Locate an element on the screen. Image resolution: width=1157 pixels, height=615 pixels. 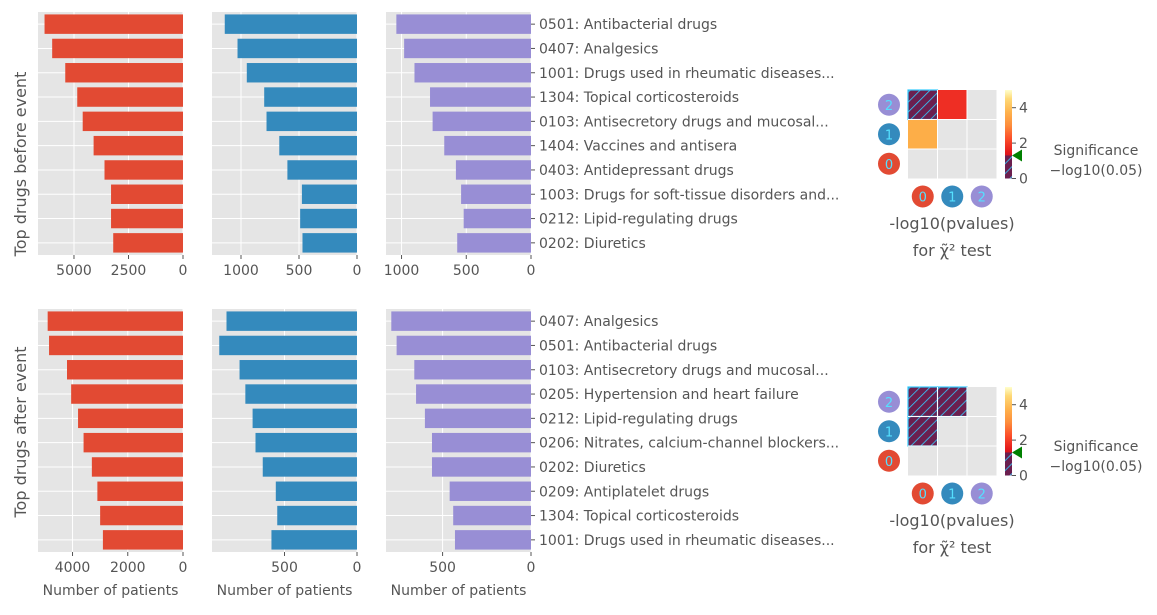
x-axis-label: Number of patients is located at coordinates (285, 591).